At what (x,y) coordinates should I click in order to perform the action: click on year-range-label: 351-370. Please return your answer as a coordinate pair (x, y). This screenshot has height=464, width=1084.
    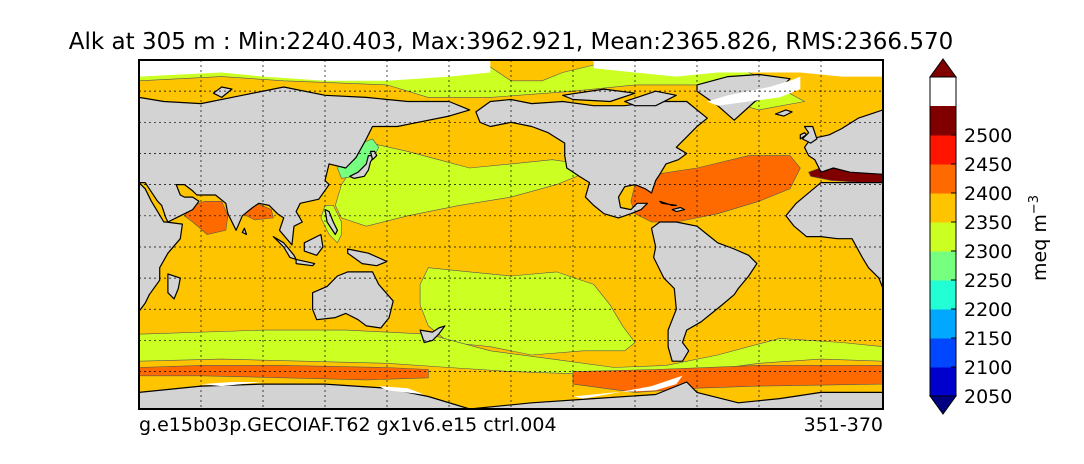
    Looking at the image, I should click on (843, 425).